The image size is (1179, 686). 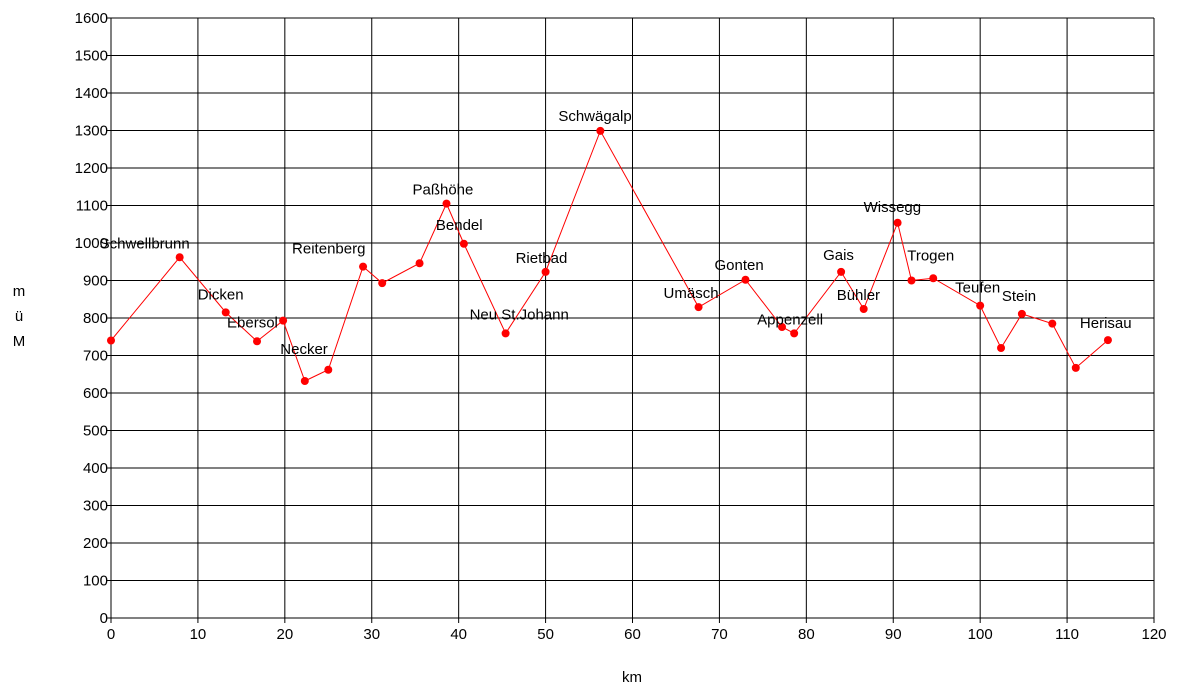 I want to click on point-label: Wissegg, so click(x=893, y=207).